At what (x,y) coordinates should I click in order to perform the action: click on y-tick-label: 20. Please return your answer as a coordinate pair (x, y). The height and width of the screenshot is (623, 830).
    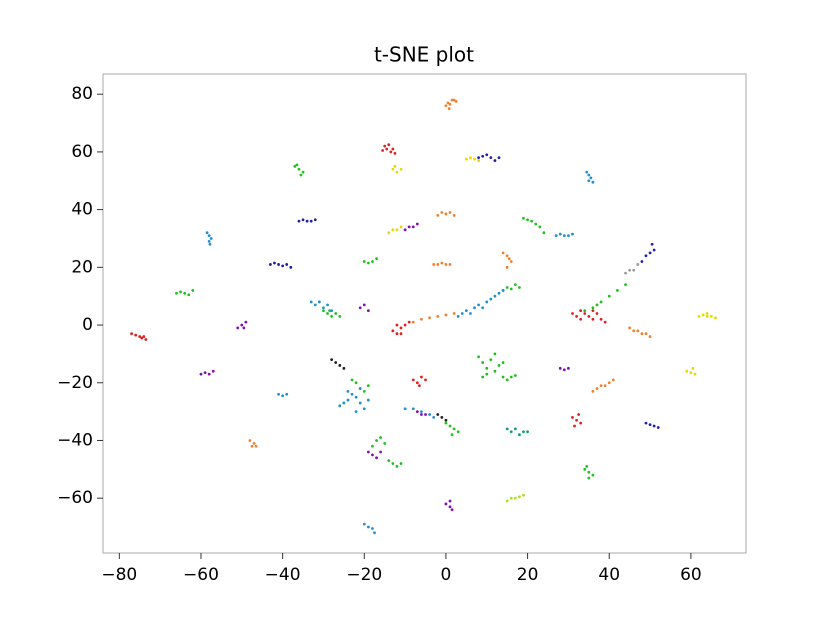
    Looking at the image, I should click on (82, 267).